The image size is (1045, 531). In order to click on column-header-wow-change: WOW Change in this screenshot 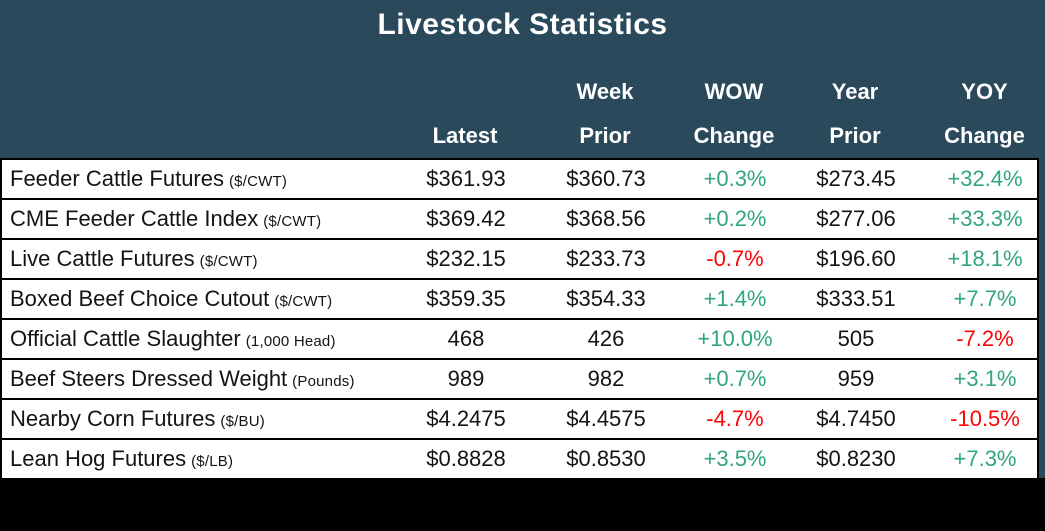, I will do `click(734, 114)`.